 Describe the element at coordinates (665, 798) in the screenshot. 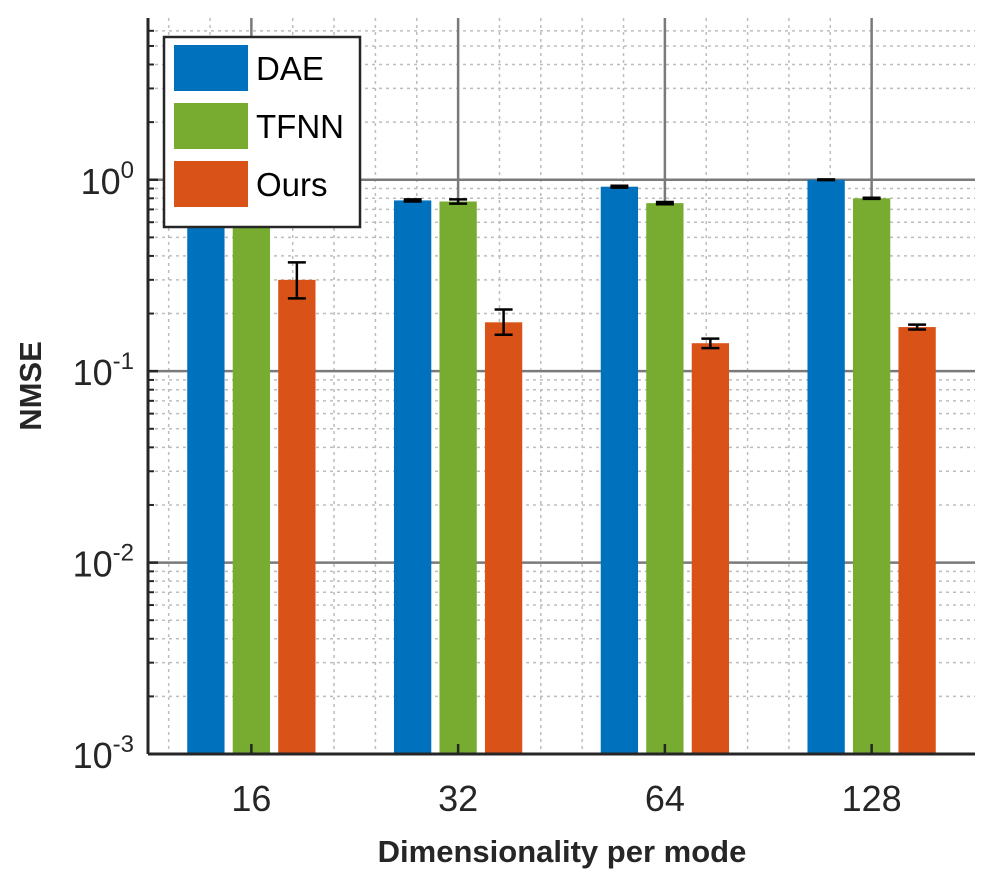

I see `x-tick-label: 64` at that location.